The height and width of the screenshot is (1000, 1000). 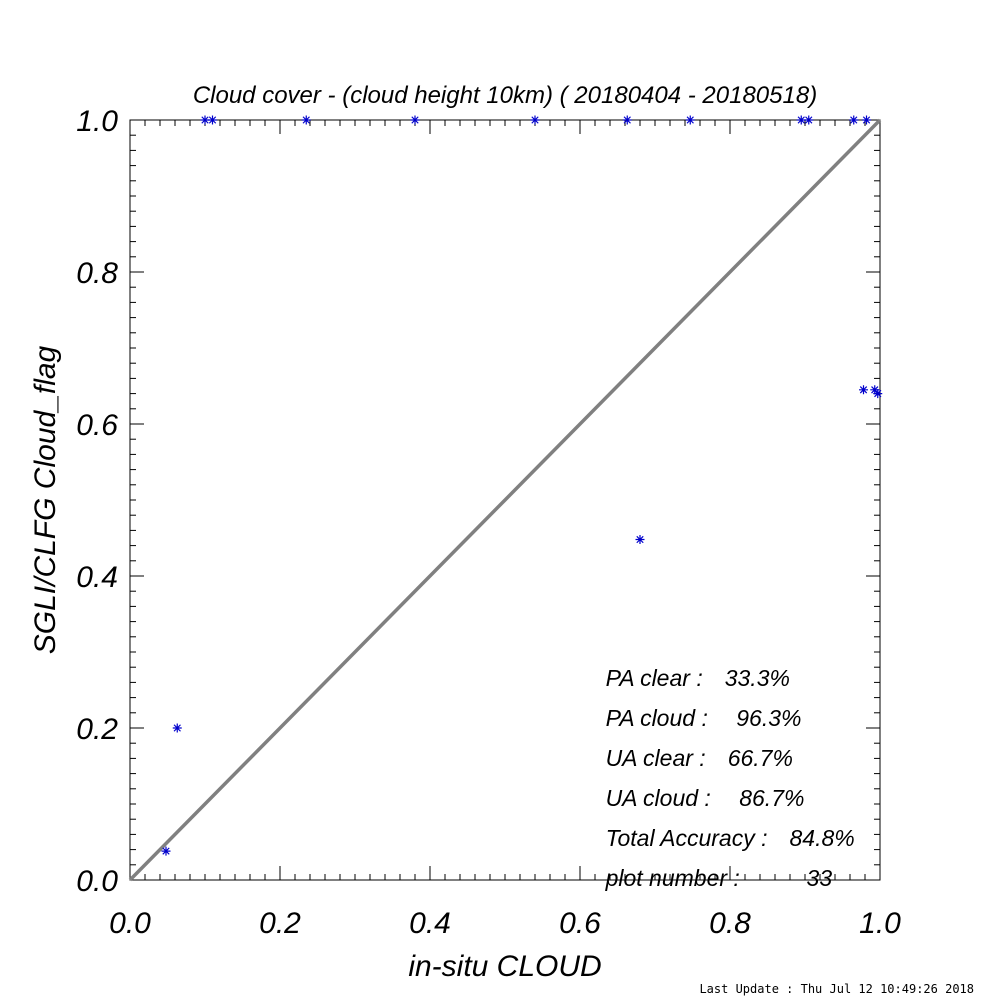 What do you see at coordinates (658, 798) in the screenshot?
I see `stat-label: UA cloud :` at bounding box center [658, 798].